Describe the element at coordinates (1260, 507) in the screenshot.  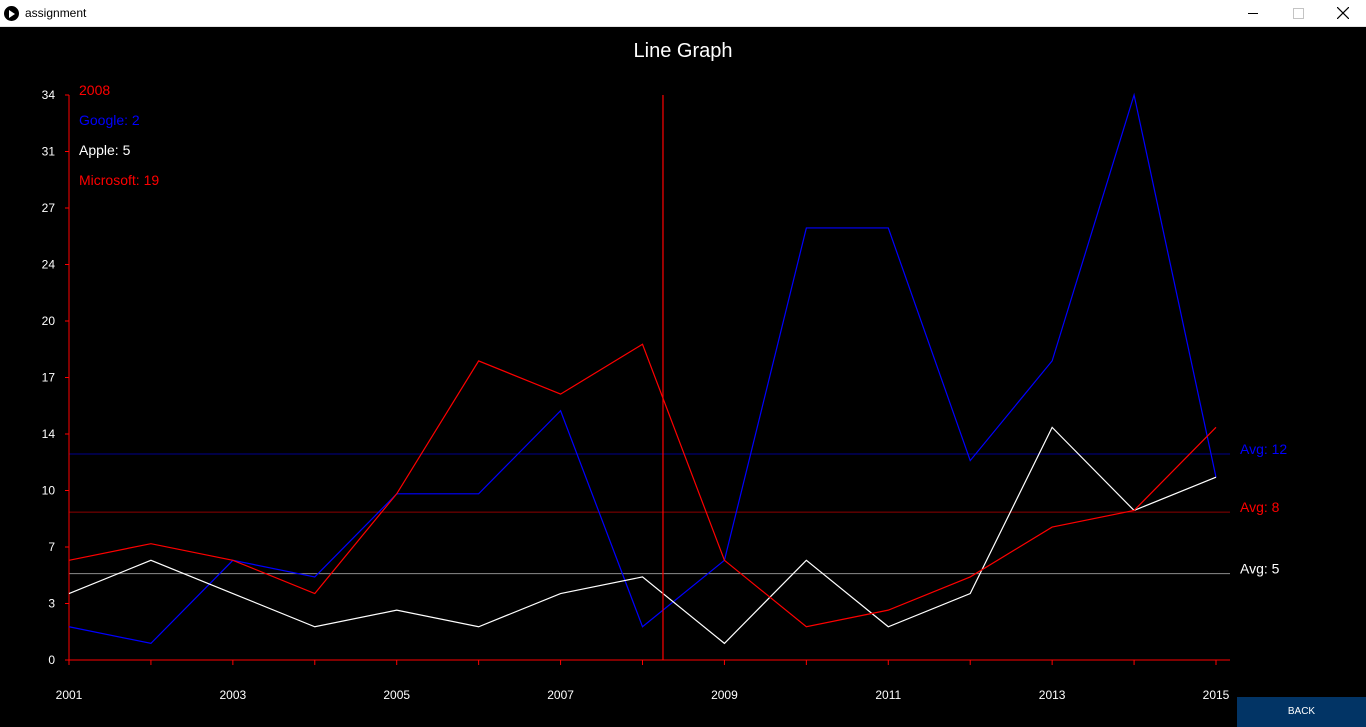
I see `average-label: Avg: 8` at that location.